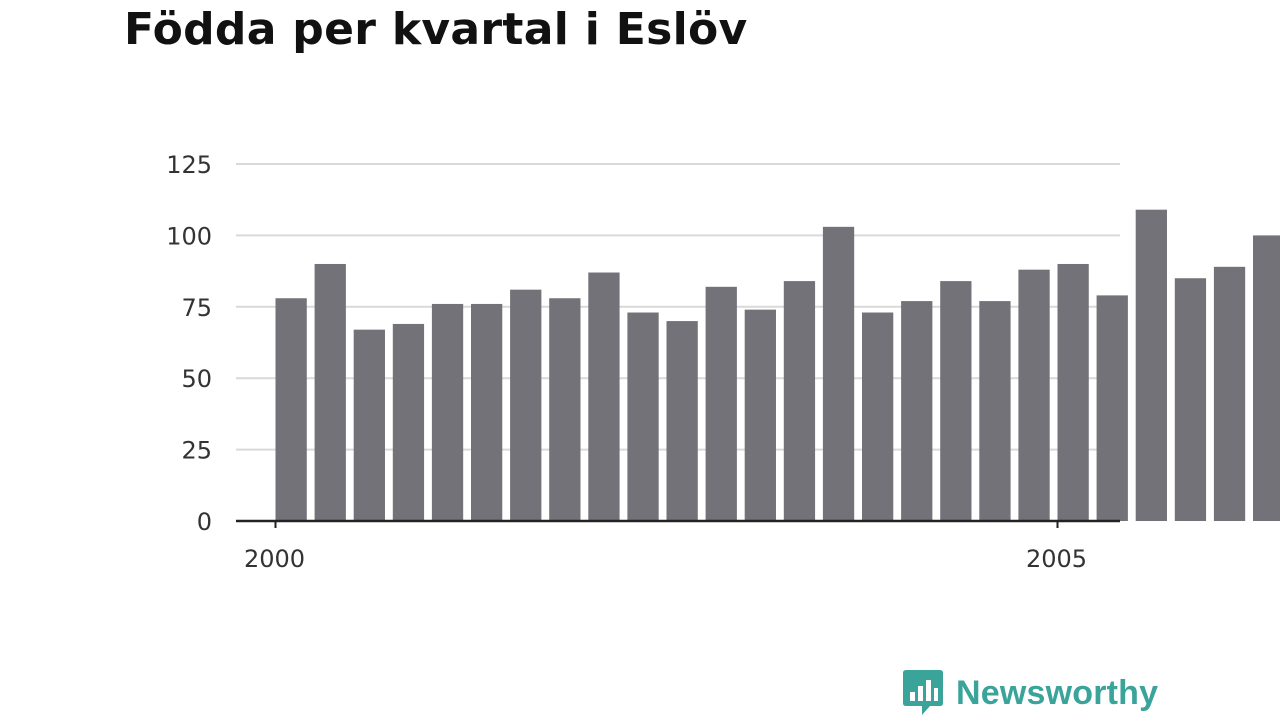 This screenshot has height=720, width=1280. What do you see at coordinates (189, 236) in the screenshot?
I see `y-tick-label: 100` at bounding box center [189, 236].